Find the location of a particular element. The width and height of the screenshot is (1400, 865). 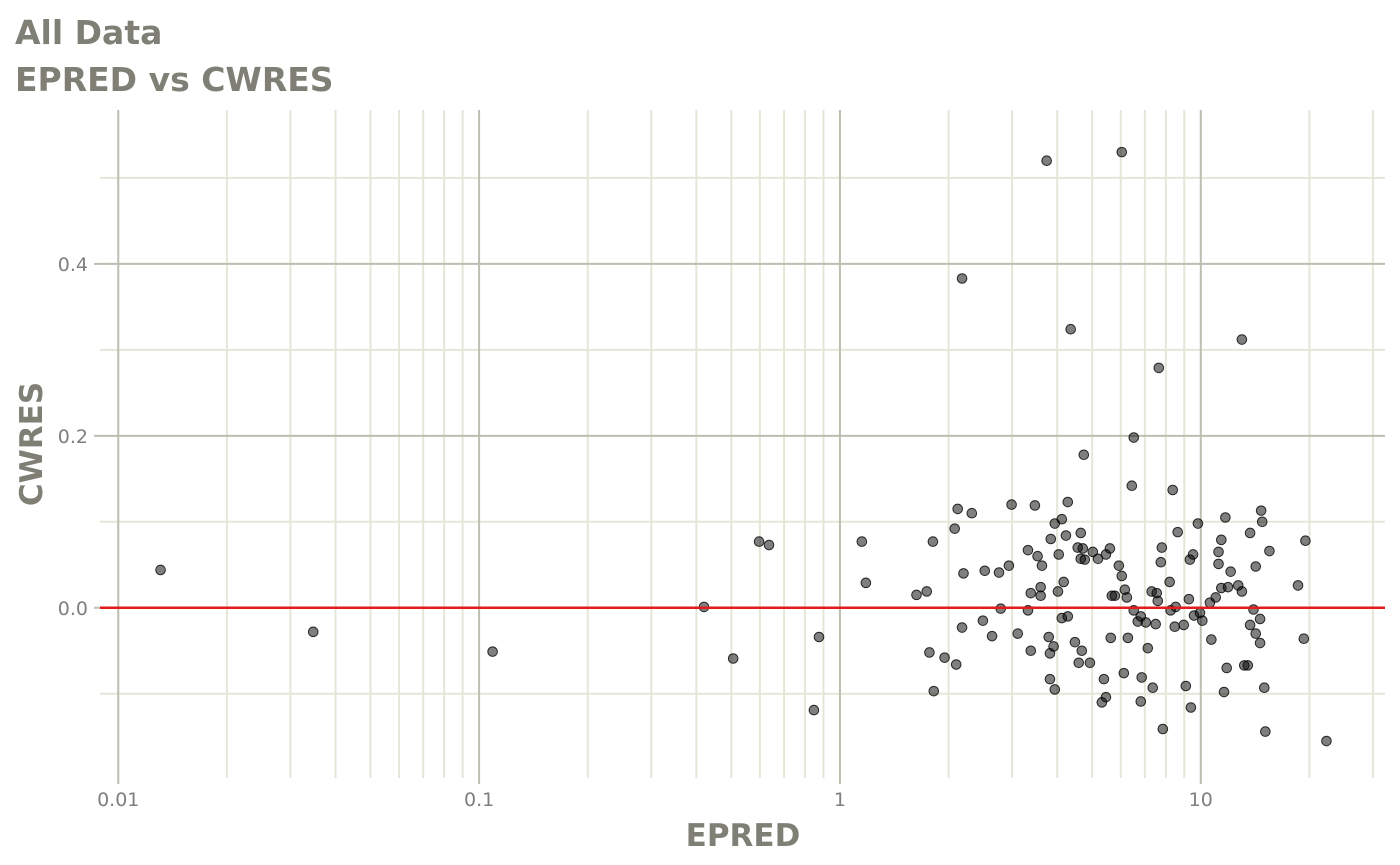

y-tick-label: 0.0 is located at coordinates (73, 609).